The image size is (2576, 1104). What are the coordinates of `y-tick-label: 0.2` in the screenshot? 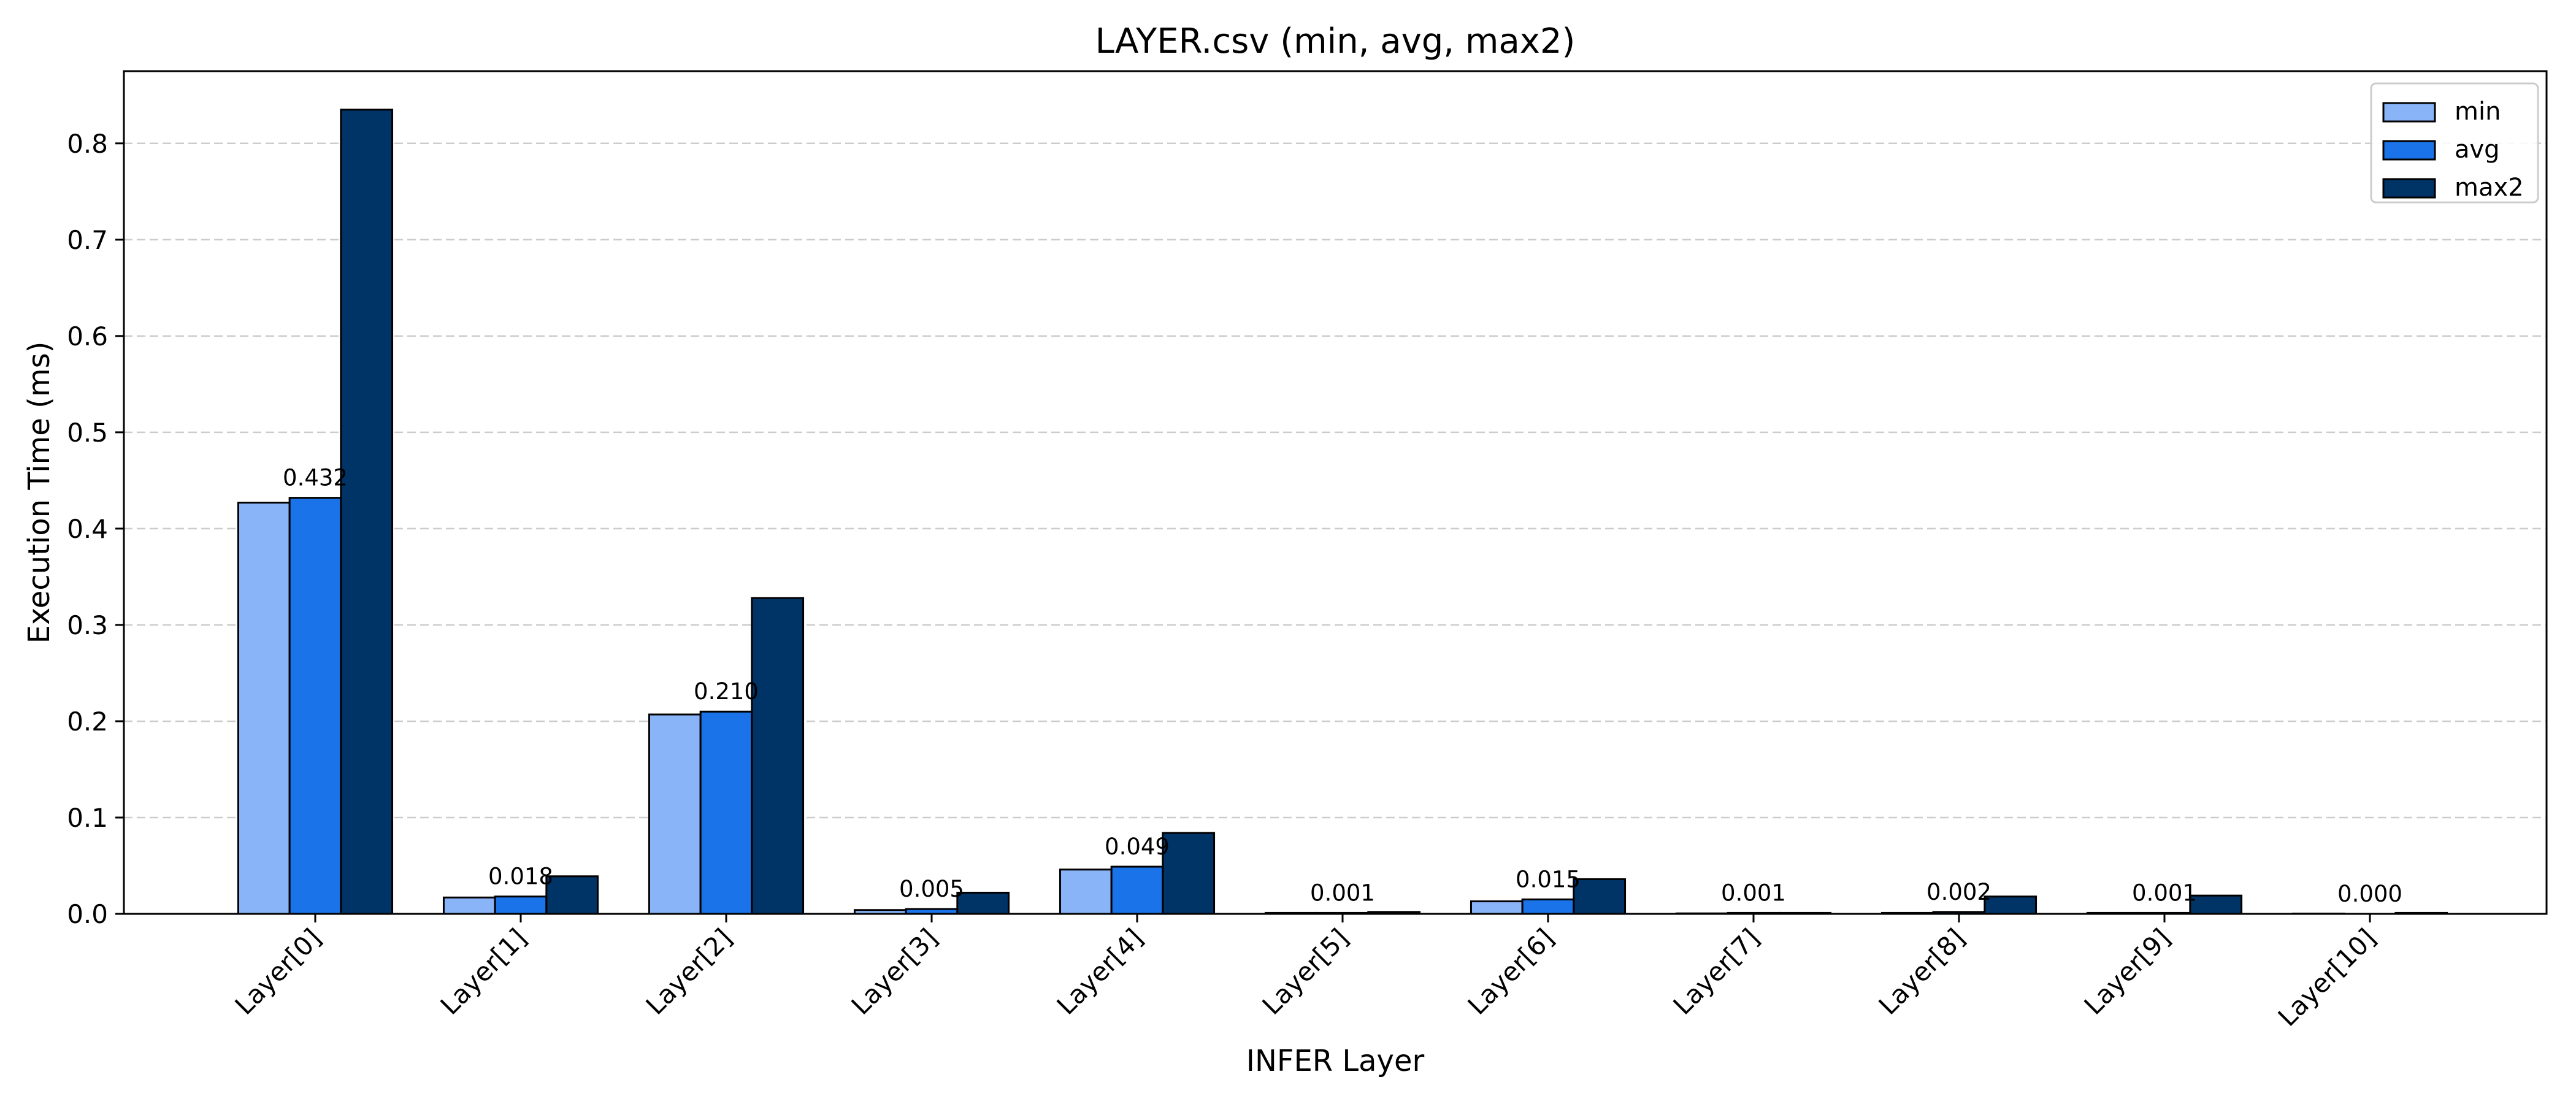 It's located at (87, 722).